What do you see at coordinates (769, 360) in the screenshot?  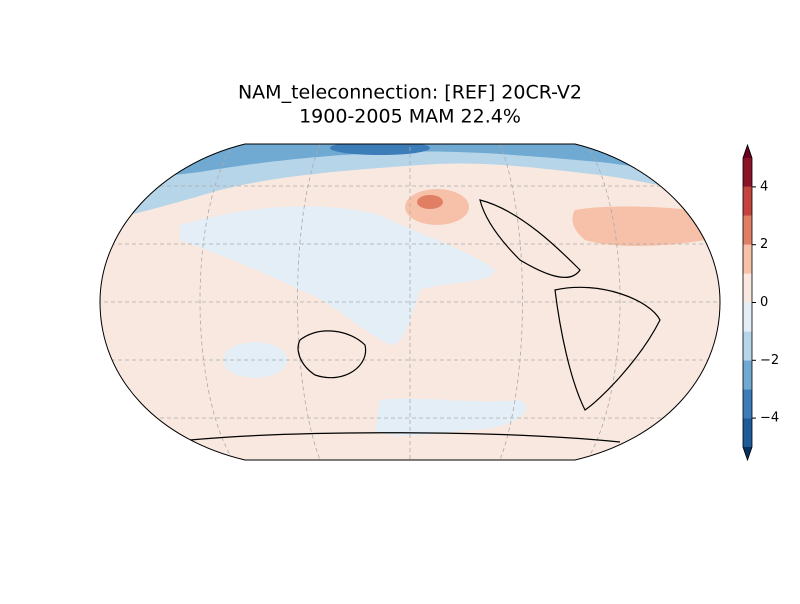 I see `colorbar-tick-label: −2` at bounding box center [769, 360].